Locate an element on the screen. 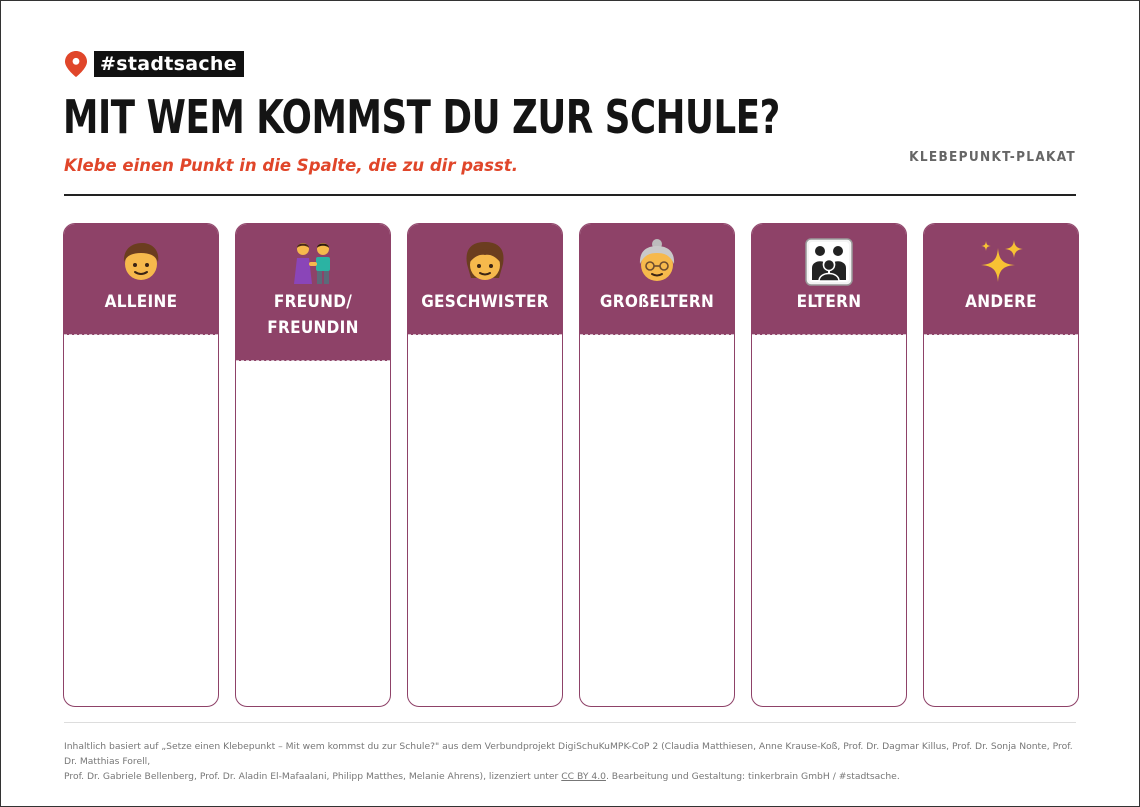 This screenshot has height=807, width=1140. column-geschwister: GESCHWISTER is located at coordinates (485, 465).